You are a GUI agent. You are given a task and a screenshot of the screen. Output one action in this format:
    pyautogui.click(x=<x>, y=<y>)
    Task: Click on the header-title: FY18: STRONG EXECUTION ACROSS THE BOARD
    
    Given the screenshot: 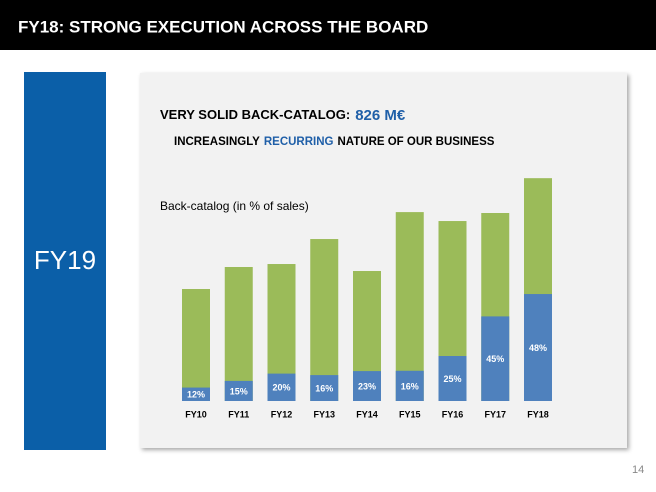 What is the action you would take?
    pyautogui.click(x=223, y=26)
    